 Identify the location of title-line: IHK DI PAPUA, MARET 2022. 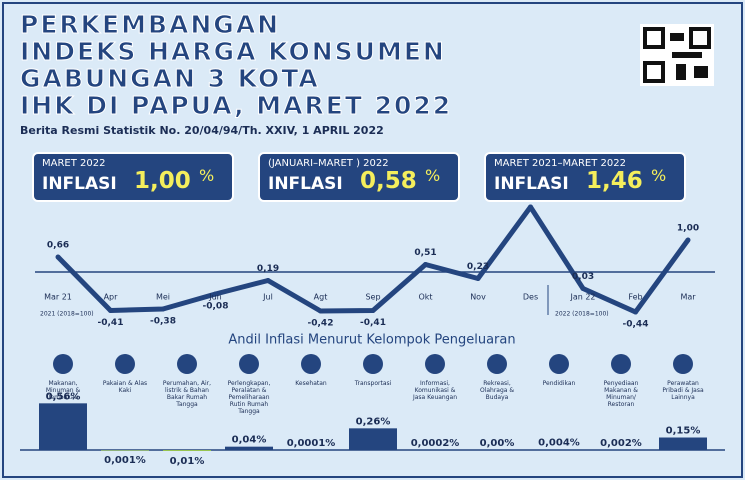
(236, 105).